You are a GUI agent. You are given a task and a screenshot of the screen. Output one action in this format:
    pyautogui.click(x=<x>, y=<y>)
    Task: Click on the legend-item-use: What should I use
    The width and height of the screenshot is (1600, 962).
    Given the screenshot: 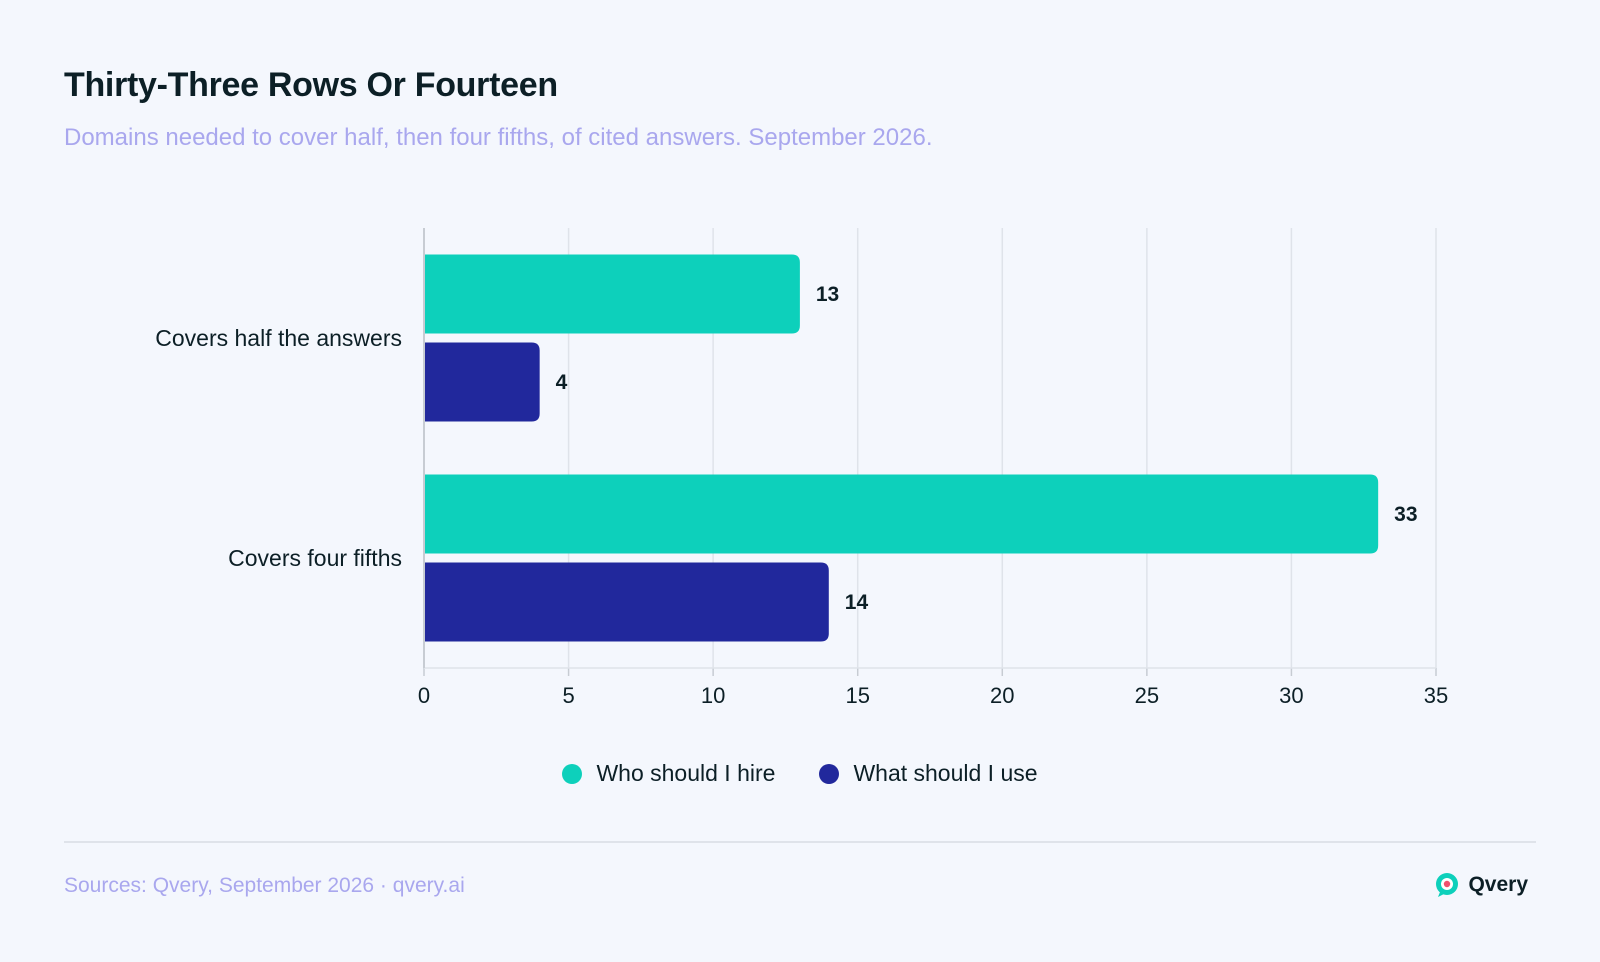 What is the action you would take?
    pyautogui.click(x=928, y=773)
    